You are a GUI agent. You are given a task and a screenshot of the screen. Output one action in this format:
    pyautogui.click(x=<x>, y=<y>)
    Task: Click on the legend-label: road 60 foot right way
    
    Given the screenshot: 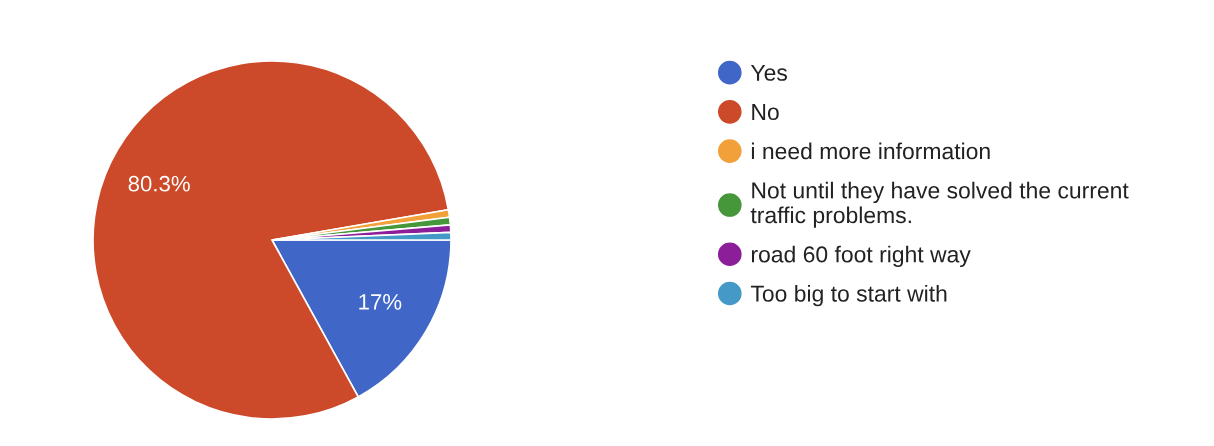 What is the action you would take?
    pyautogui.click(x=861, y=256)
    